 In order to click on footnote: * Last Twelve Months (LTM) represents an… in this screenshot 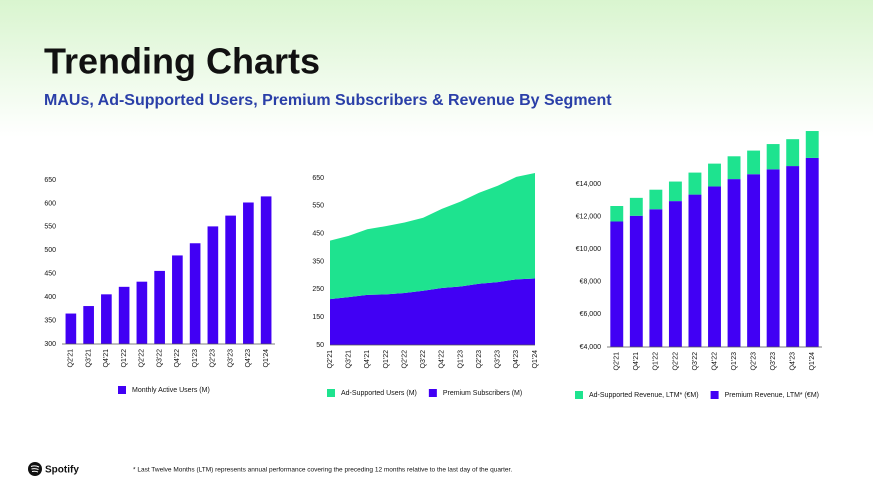, I will do `click(322, 470)`.